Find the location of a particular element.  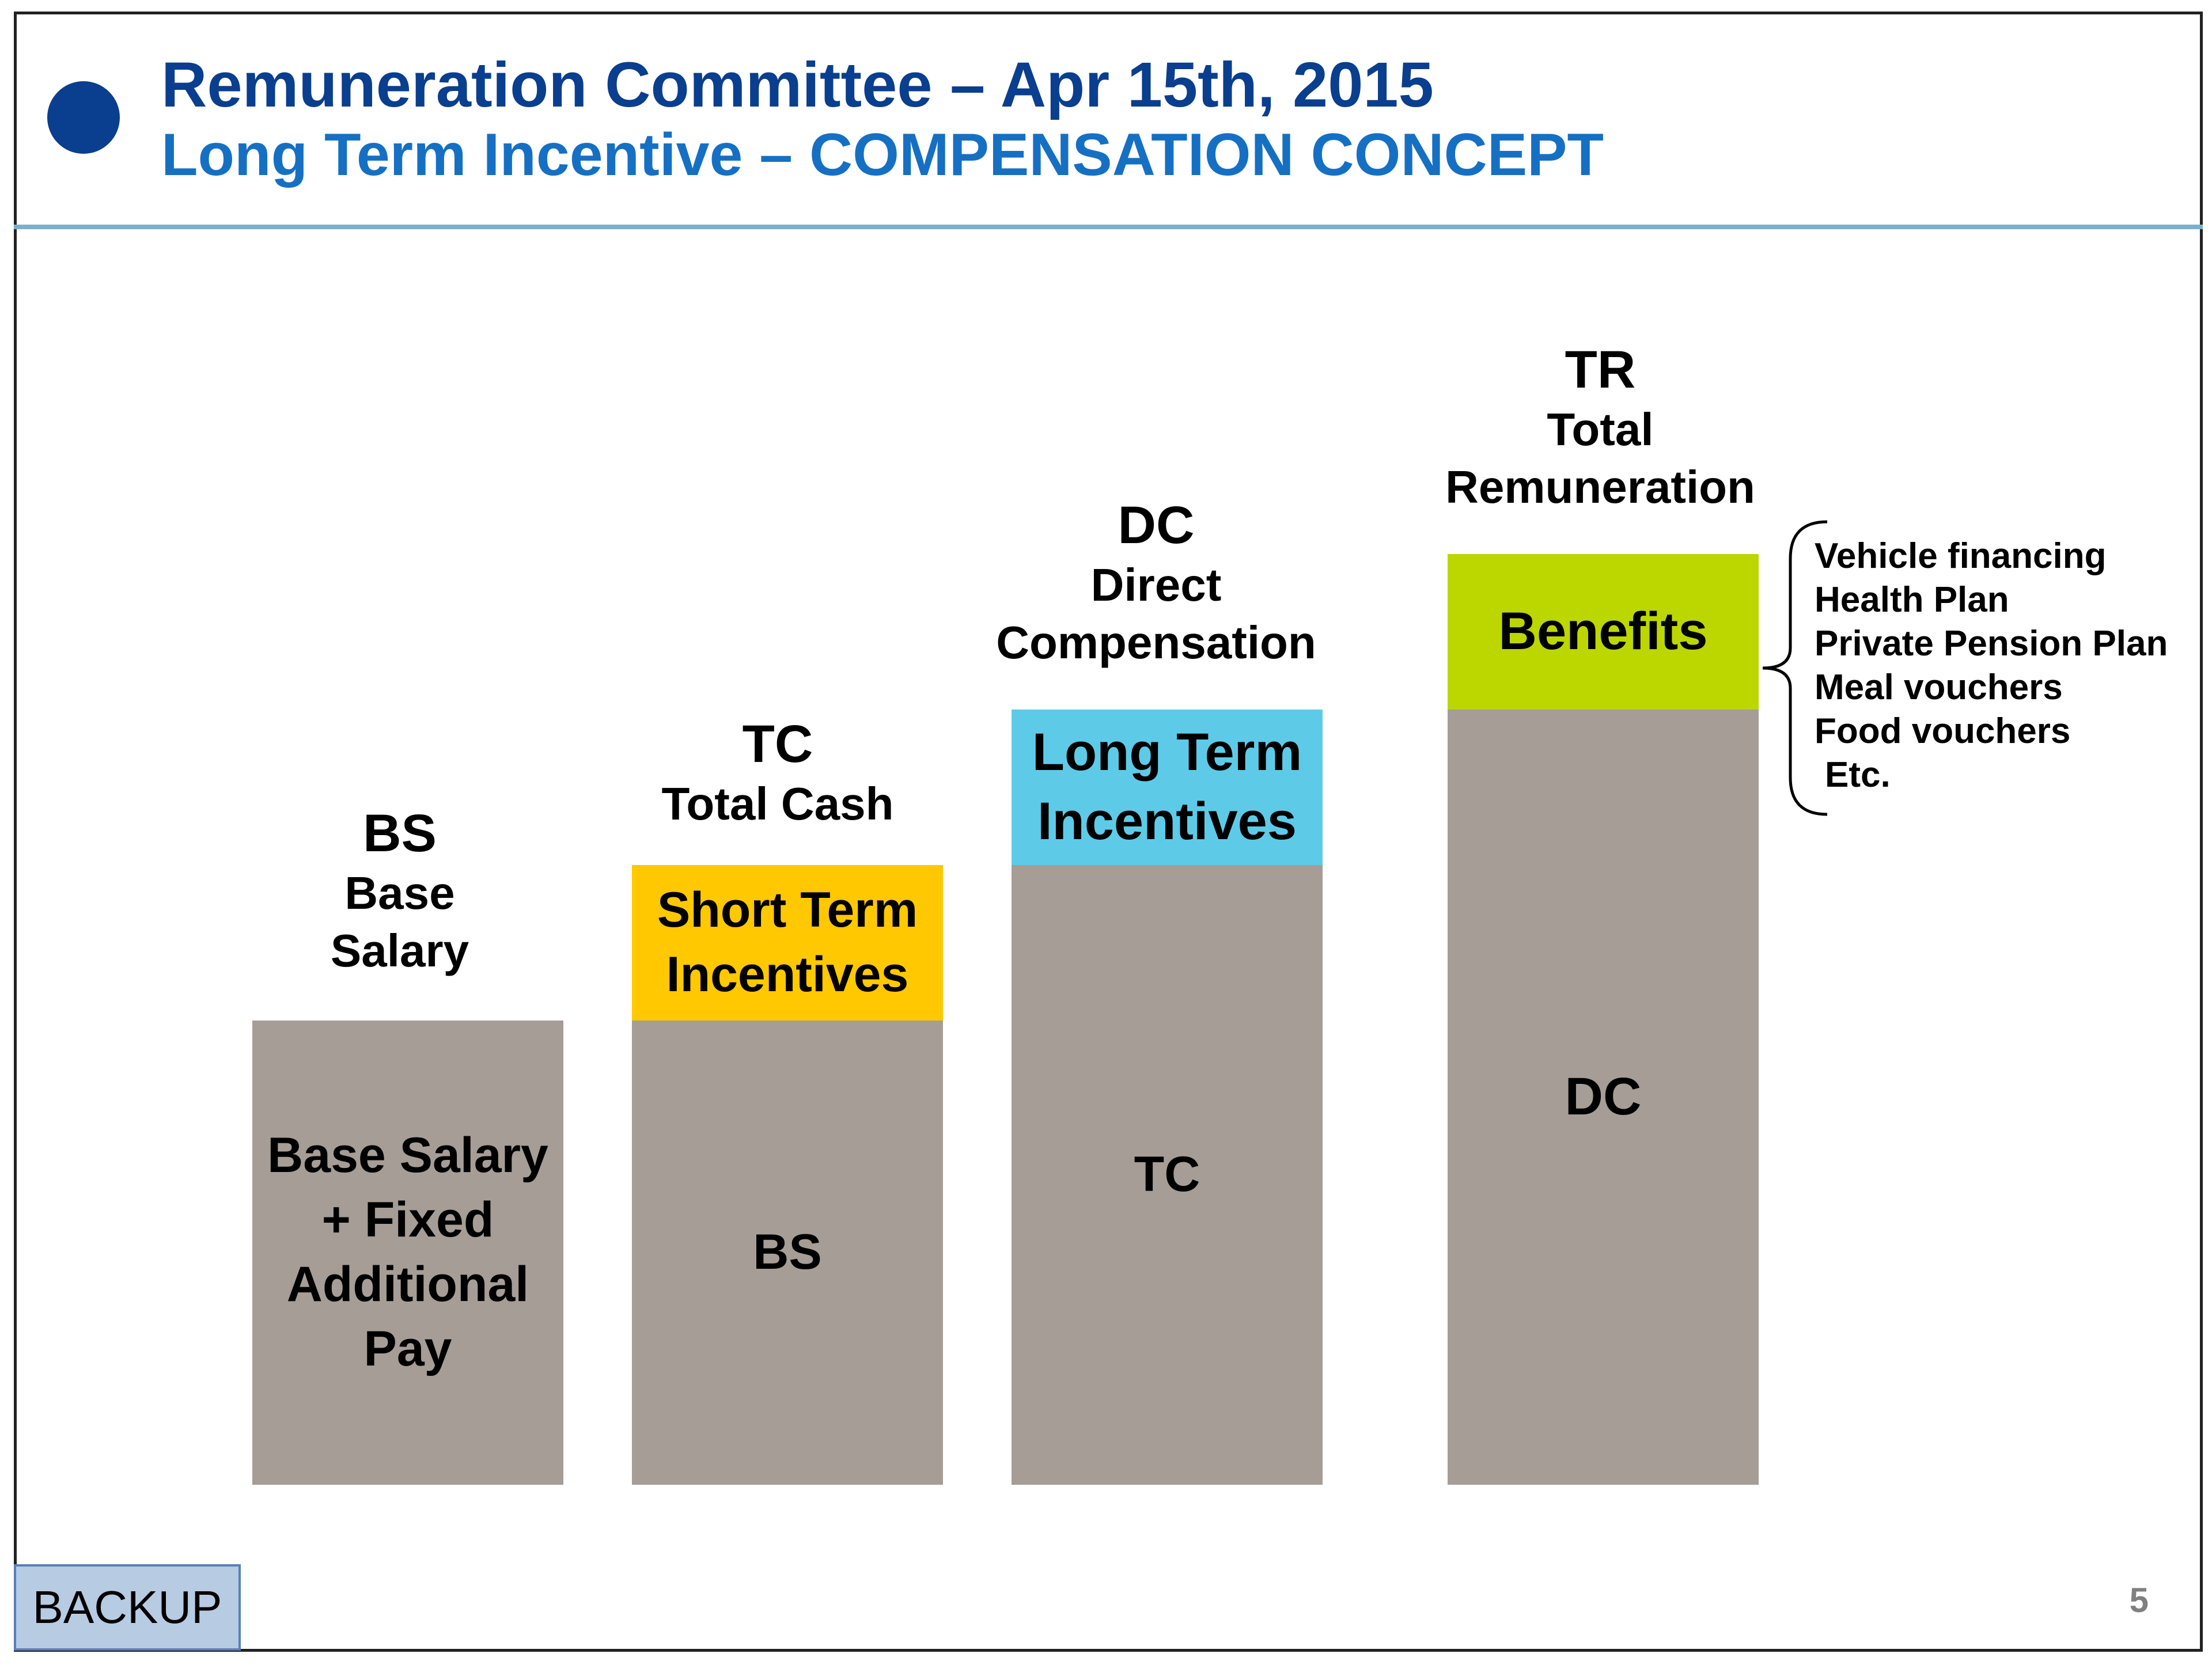

segment-benefits: Benefits is located at coordinates (1603, 632).